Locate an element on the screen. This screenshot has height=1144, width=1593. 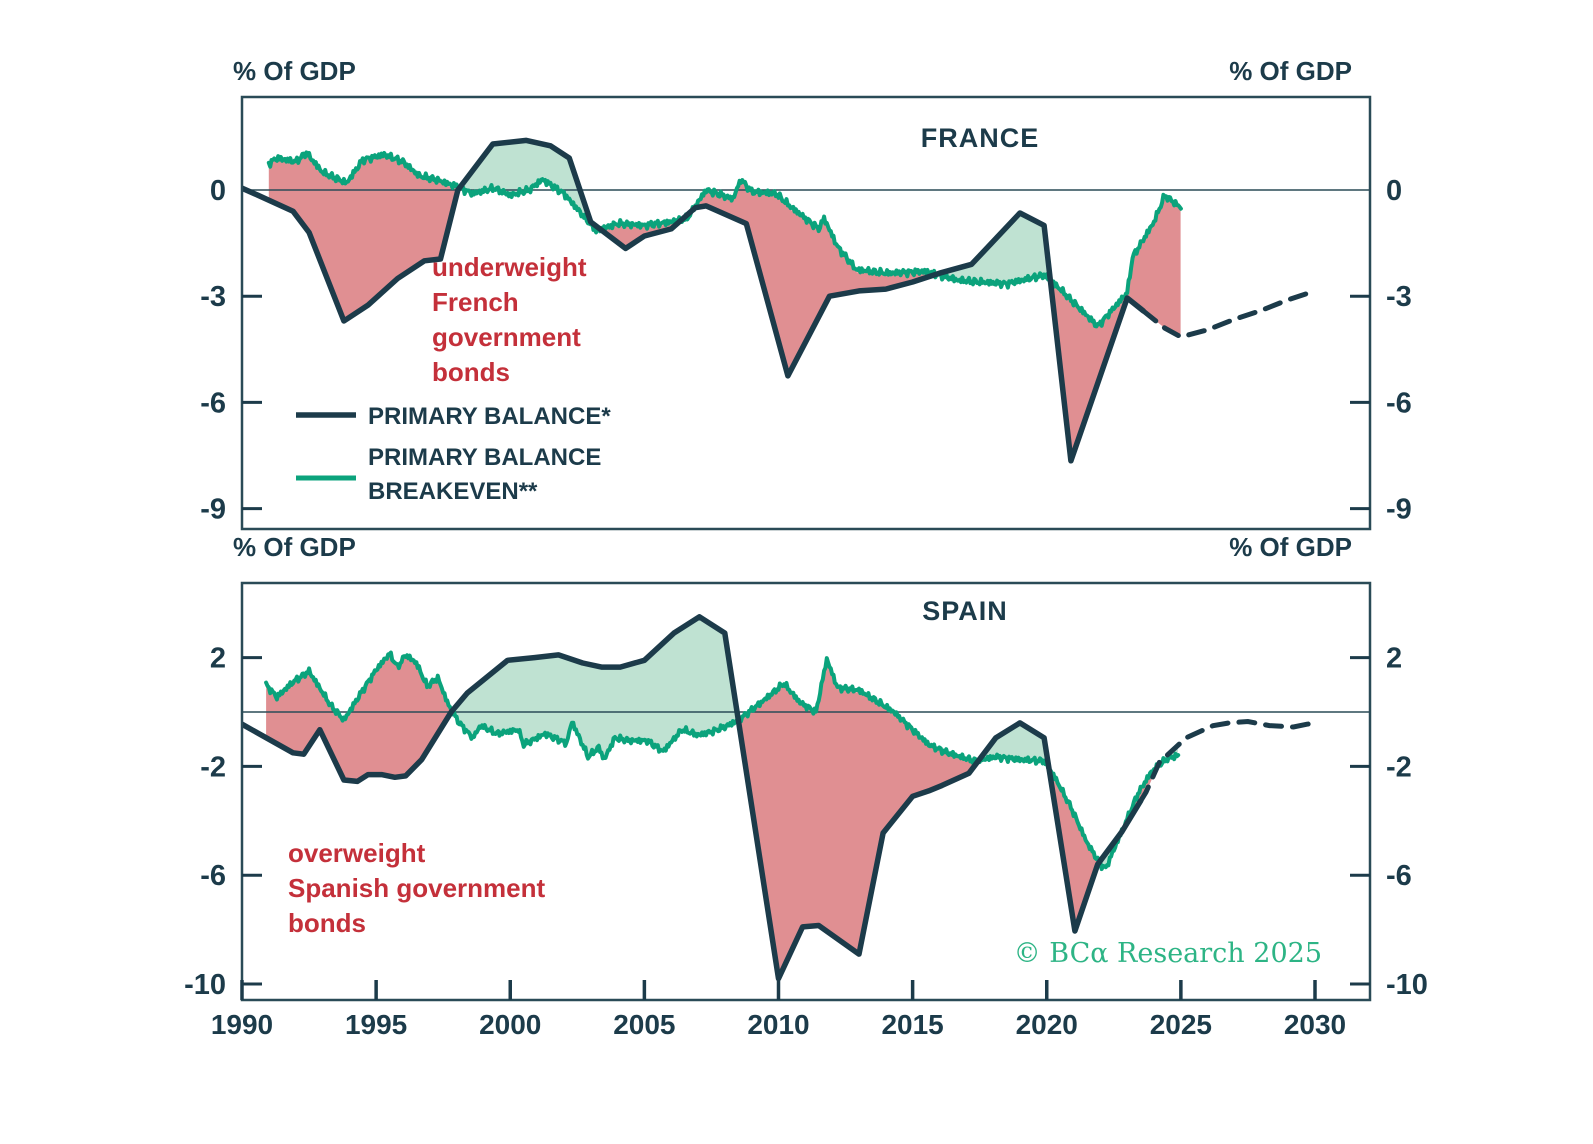
x-label-2020: 2020 is located at coordinates (1047, 1024).